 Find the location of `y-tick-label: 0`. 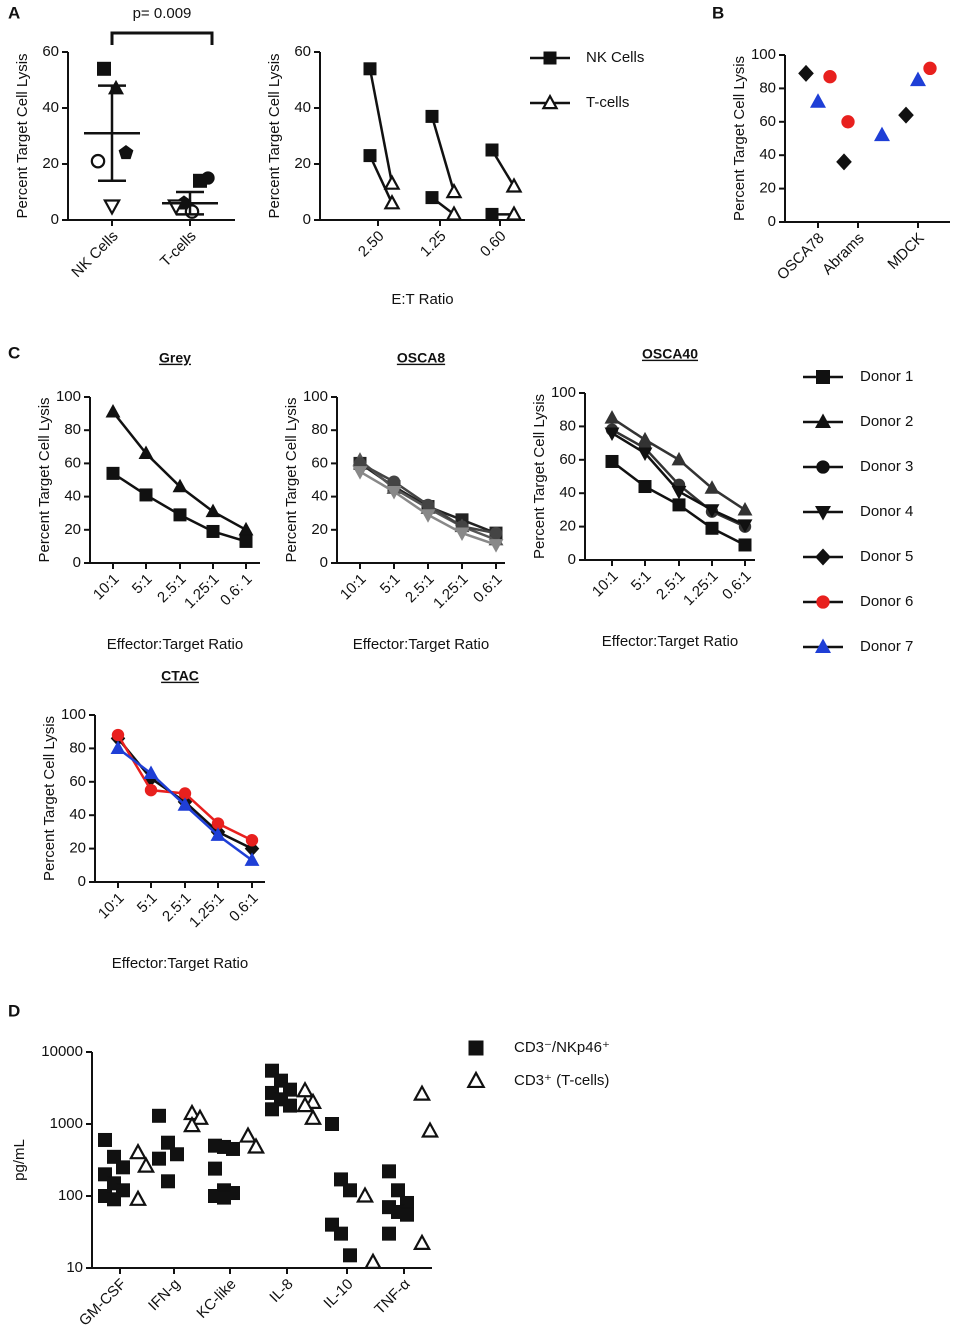

y-tick-label: 0 is located at coordinates (772, 221).